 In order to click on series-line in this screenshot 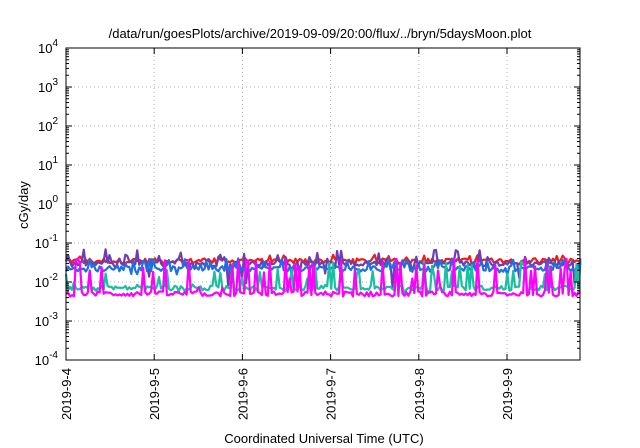, I will do `click(323, 277)`.